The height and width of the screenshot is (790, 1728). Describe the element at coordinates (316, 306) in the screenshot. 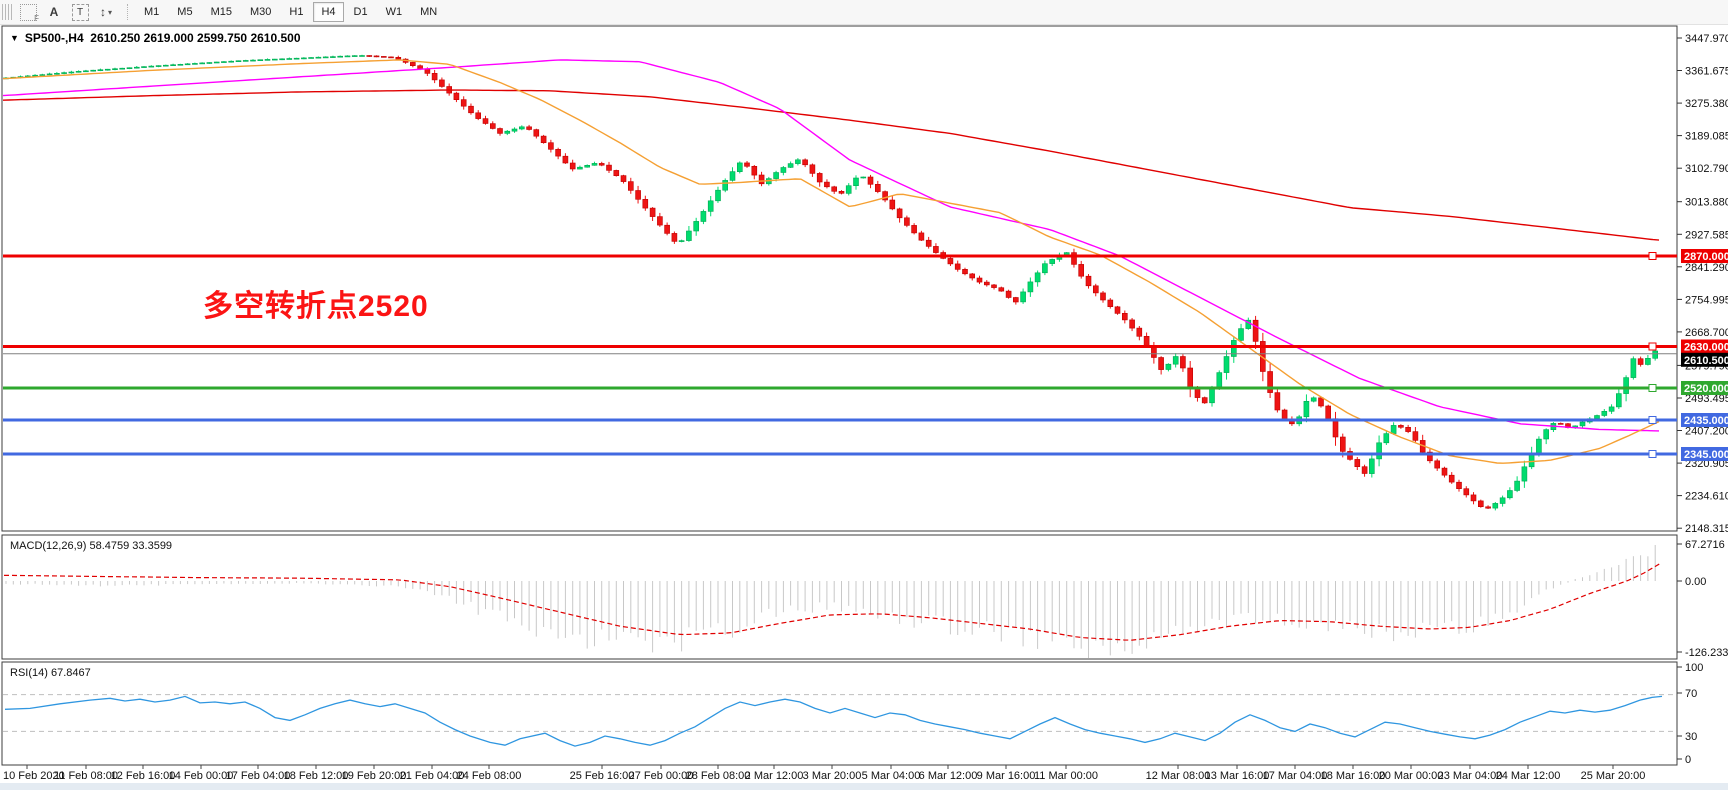

I see `chart-text-annotation: 多空转折点2520` at that location.